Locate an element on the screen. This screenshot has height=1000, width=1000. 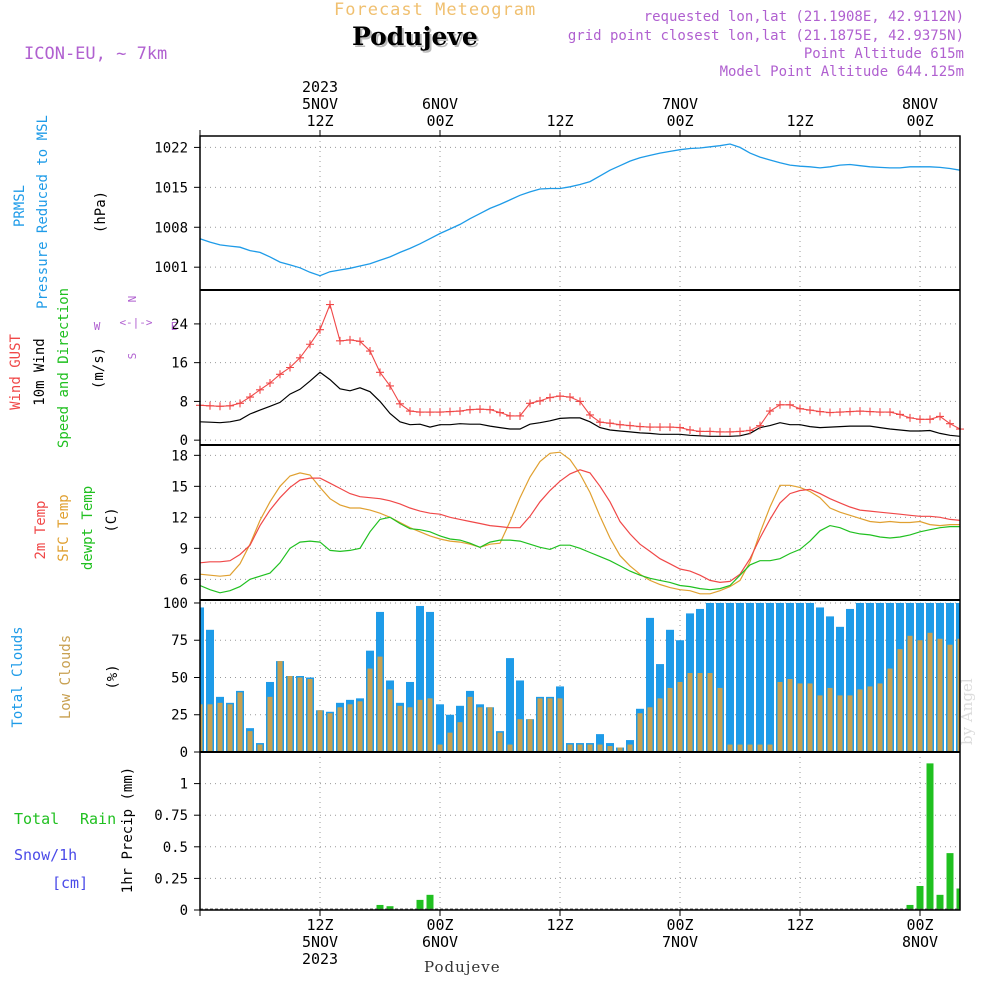
y-tick-label: 0.25 is located at coordinates (171, 879).